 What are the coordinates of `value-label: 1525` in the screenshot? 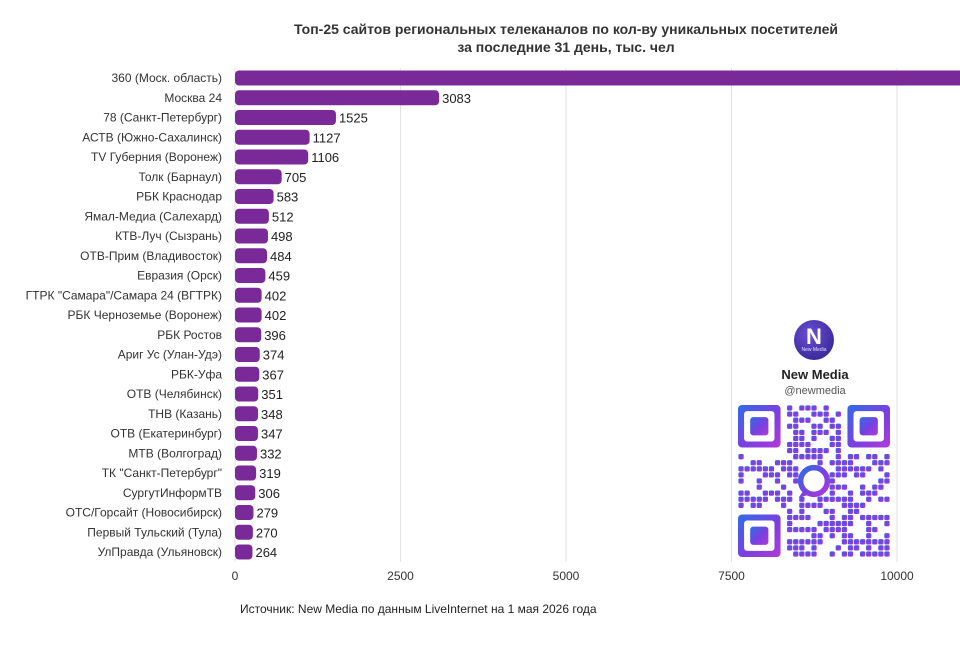 It's located at (353, 118).